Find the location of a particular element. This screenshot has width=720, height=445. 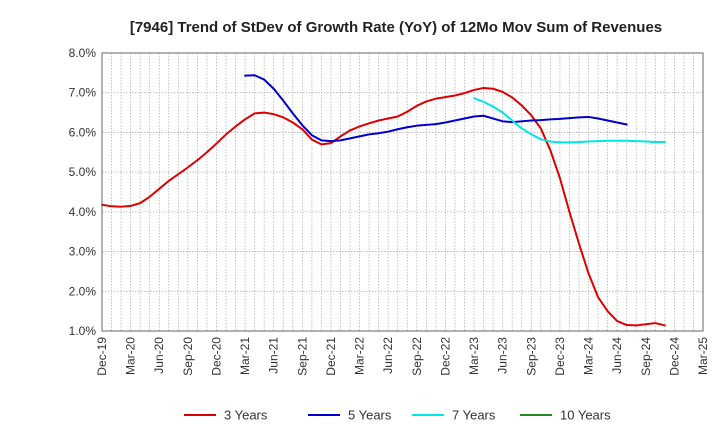

x-tick-label: Jun-23 is located at coordinates (503, 355).